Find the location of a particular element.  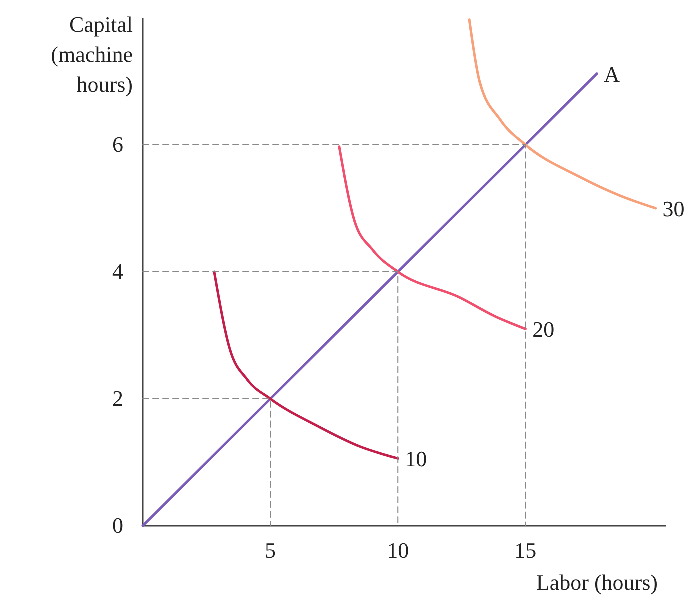

y-tick-label: 2 is located at coordinates (118, 398).